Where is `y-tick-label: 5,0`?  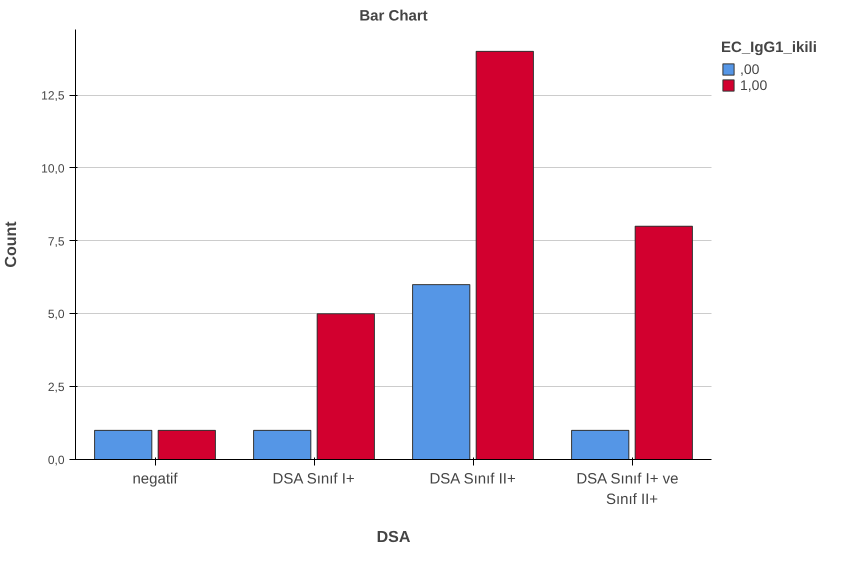 y-tick-label: 5,0 is located at coordinates (56, 314).